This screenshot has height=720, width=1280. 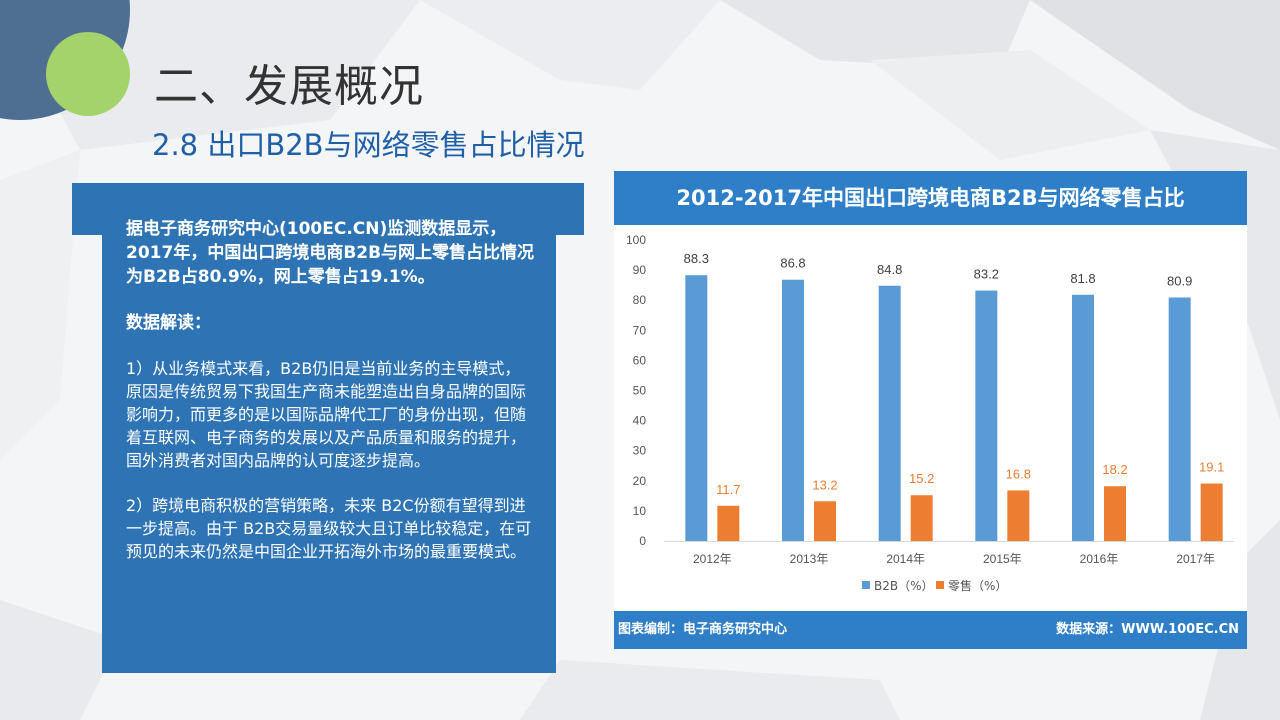 I want to click on b2b-data-label: 88.3, so click(x=696, y=258).